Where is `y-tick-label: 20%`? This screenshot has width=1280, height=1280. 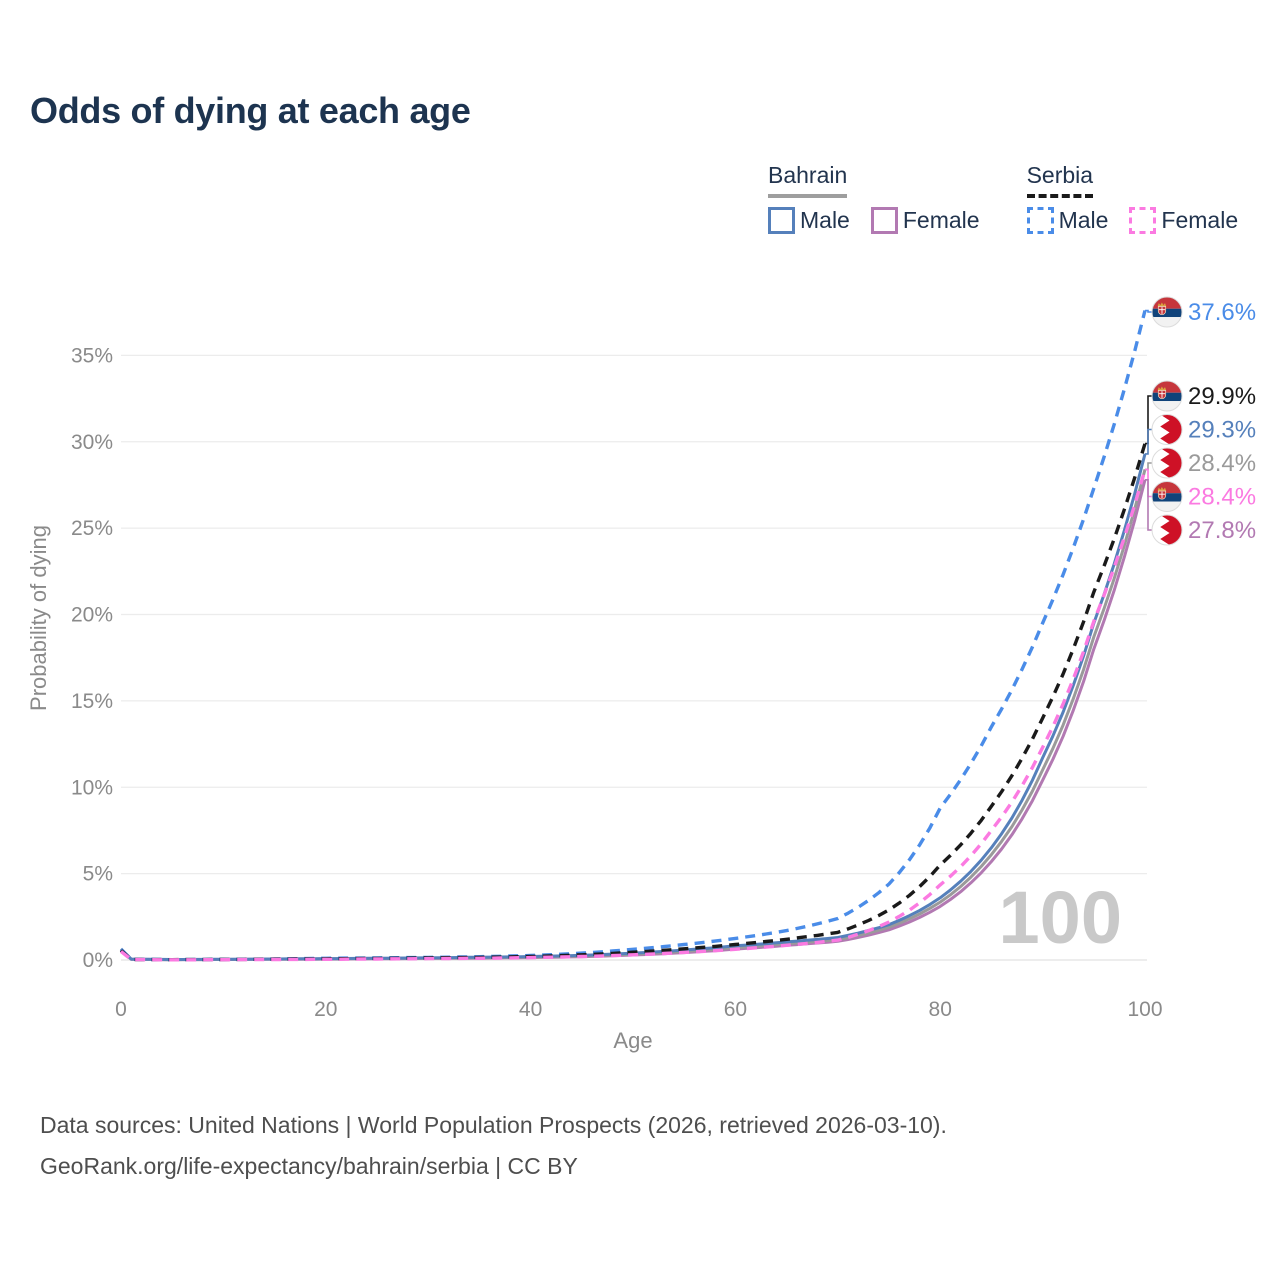 y-tick-label: 20% is located at coordinates (92, 615).